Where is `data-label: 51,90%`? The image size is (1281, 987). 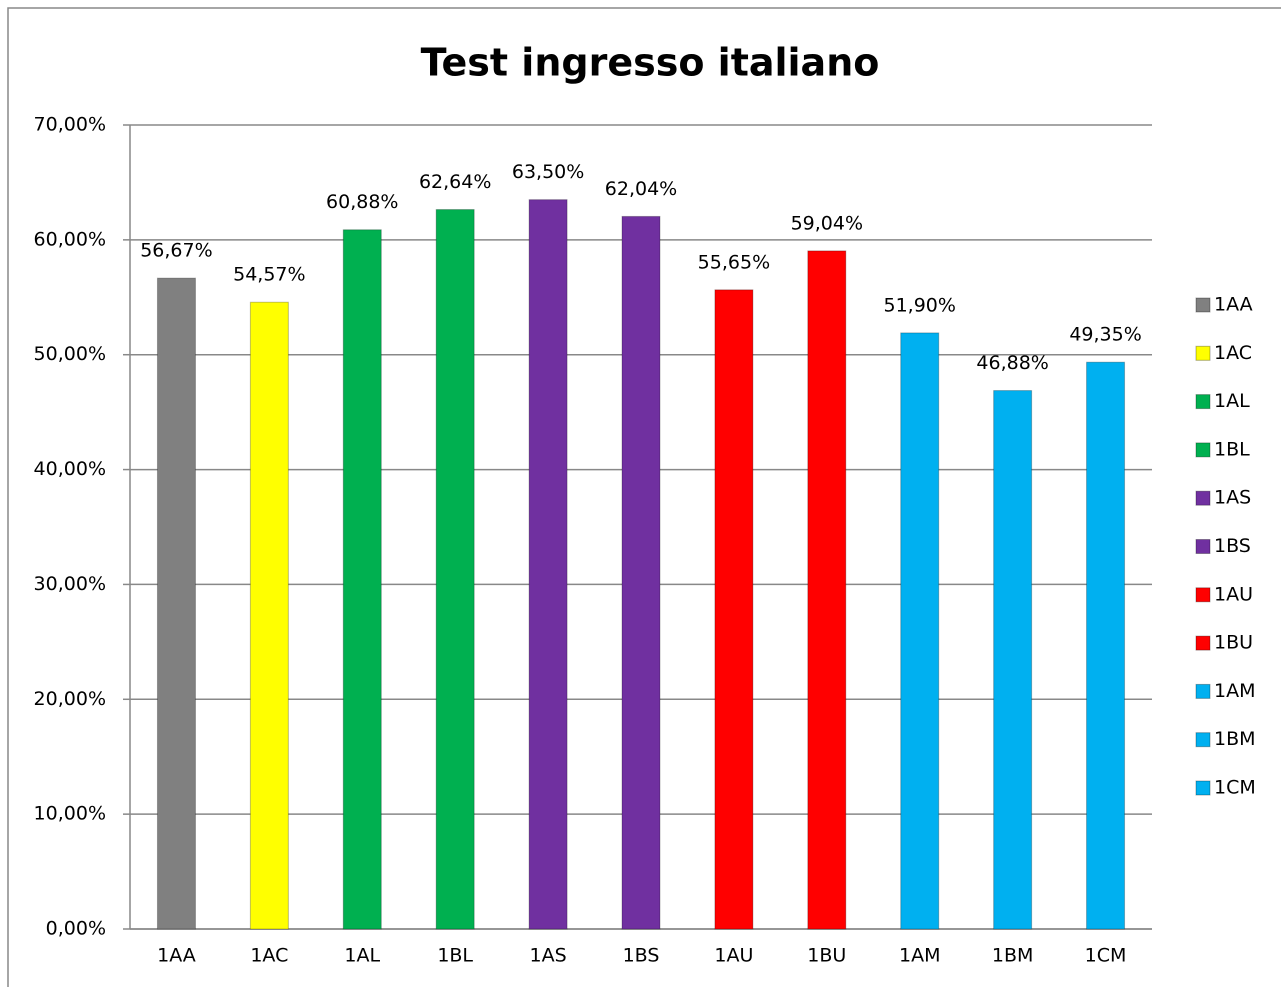
data-label: 51,90% is located at coordinates (920, 305).